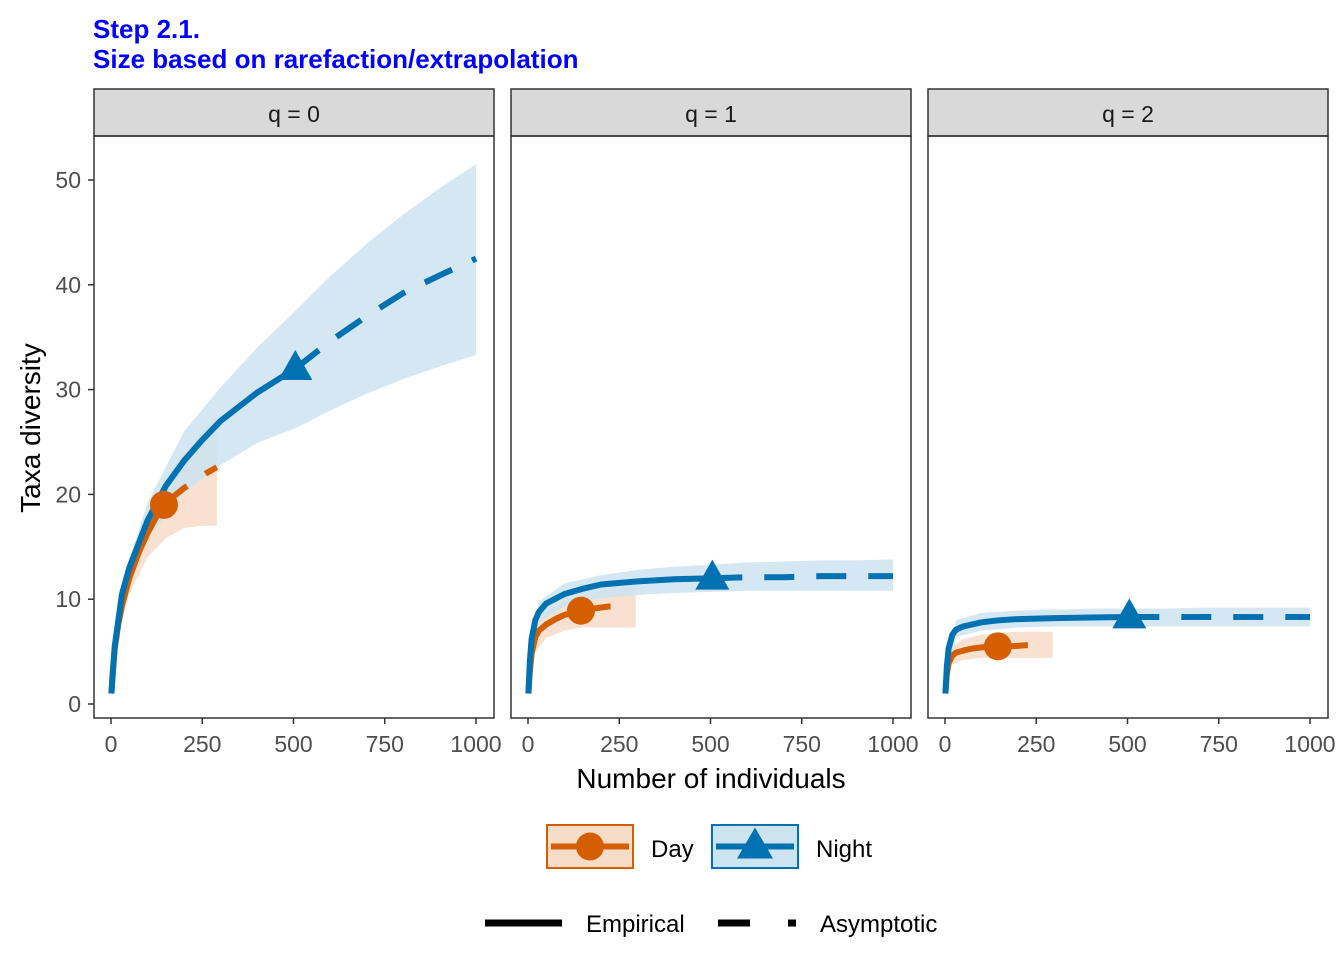  What do you see at coordinates (68, 599) in the screenshot?
I see `y-tick-label: 10` at bounding box center [68, 599].